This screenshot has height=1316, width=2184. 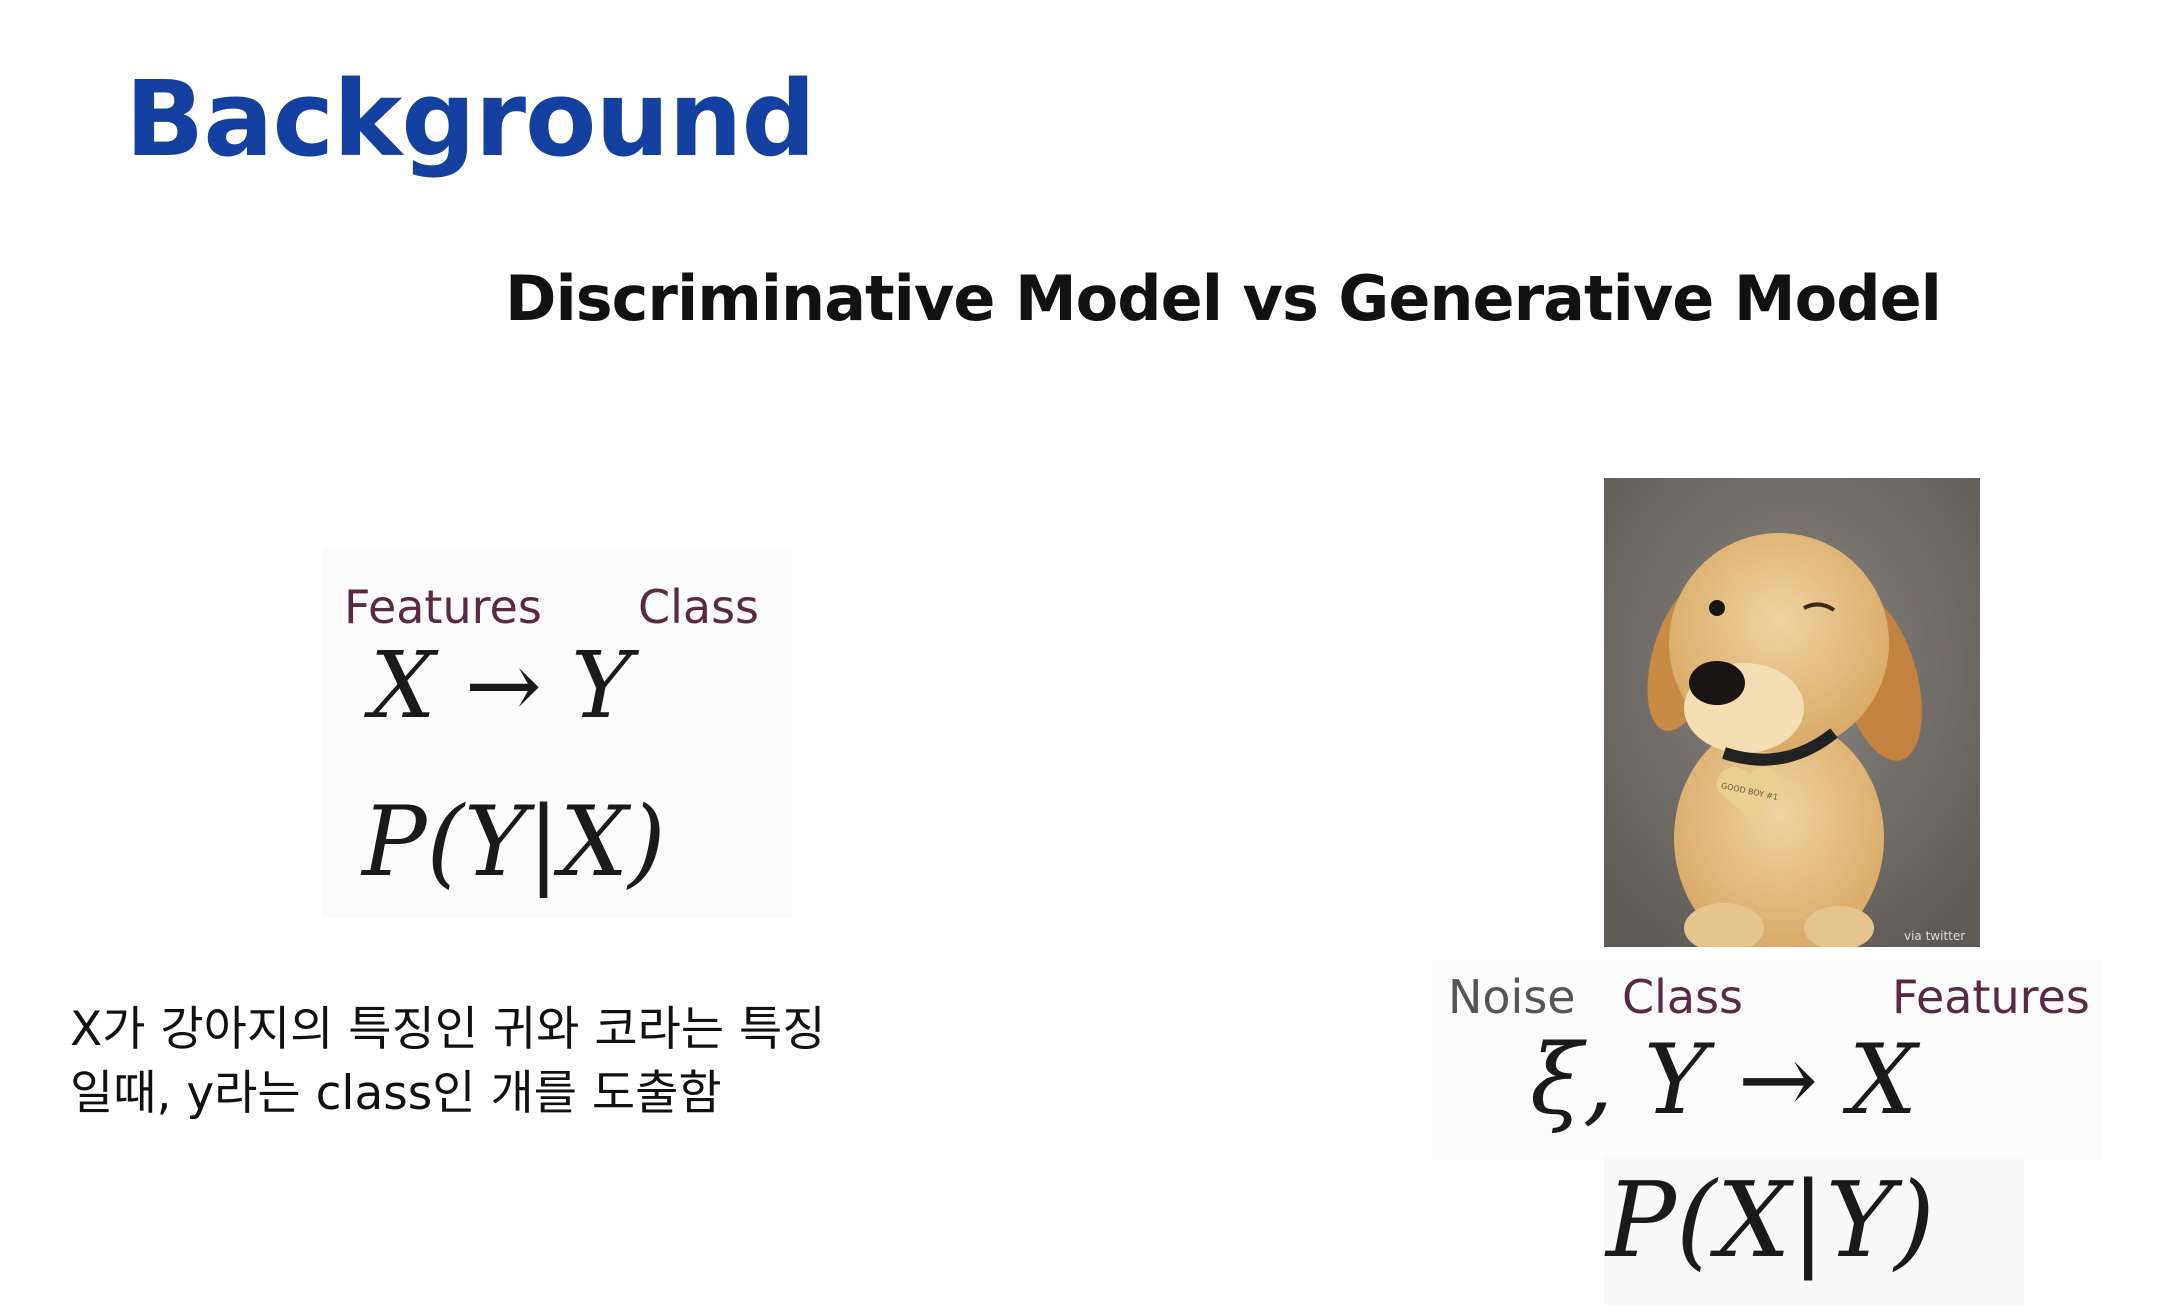 I want to click on generative-probability-image: P(X|Y), so click(x=1814, y=1230).